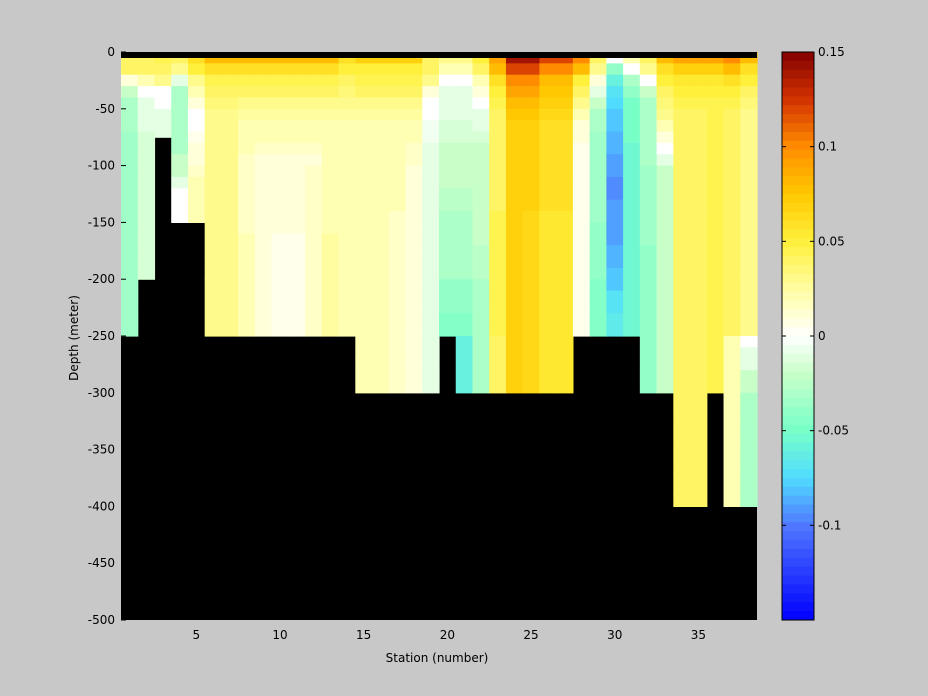 The image size is (928, 696). What do you see at coordinates (101, 393) in the screenshot?
I see `y-tick-label: -300` at bounding box center [101, 393].